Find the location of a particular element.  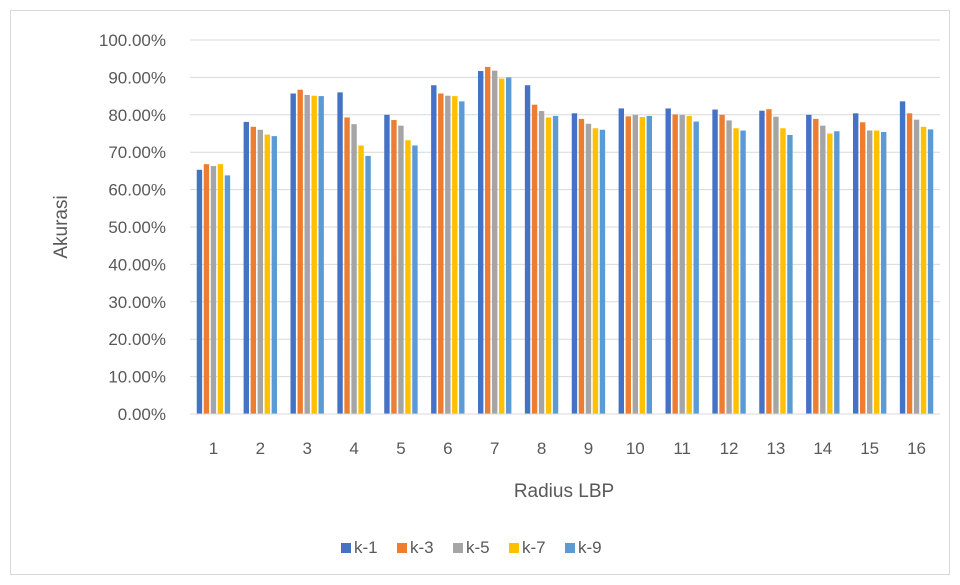

y-tick-label: 50.00% is located at coordinates (137, 227).